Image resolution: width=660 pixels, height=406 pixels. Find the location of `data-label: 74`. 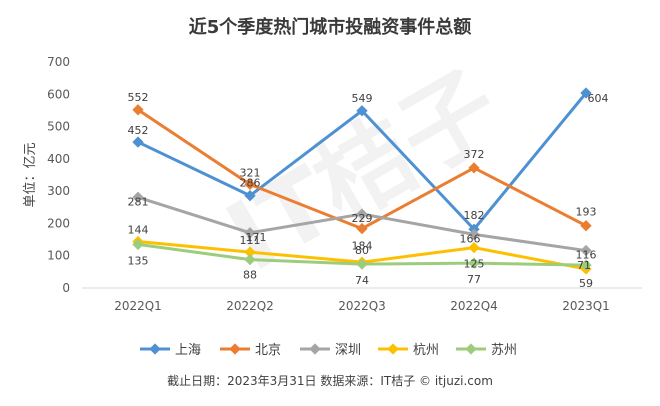

data-label: 74 is located at coordinates (362, 280).